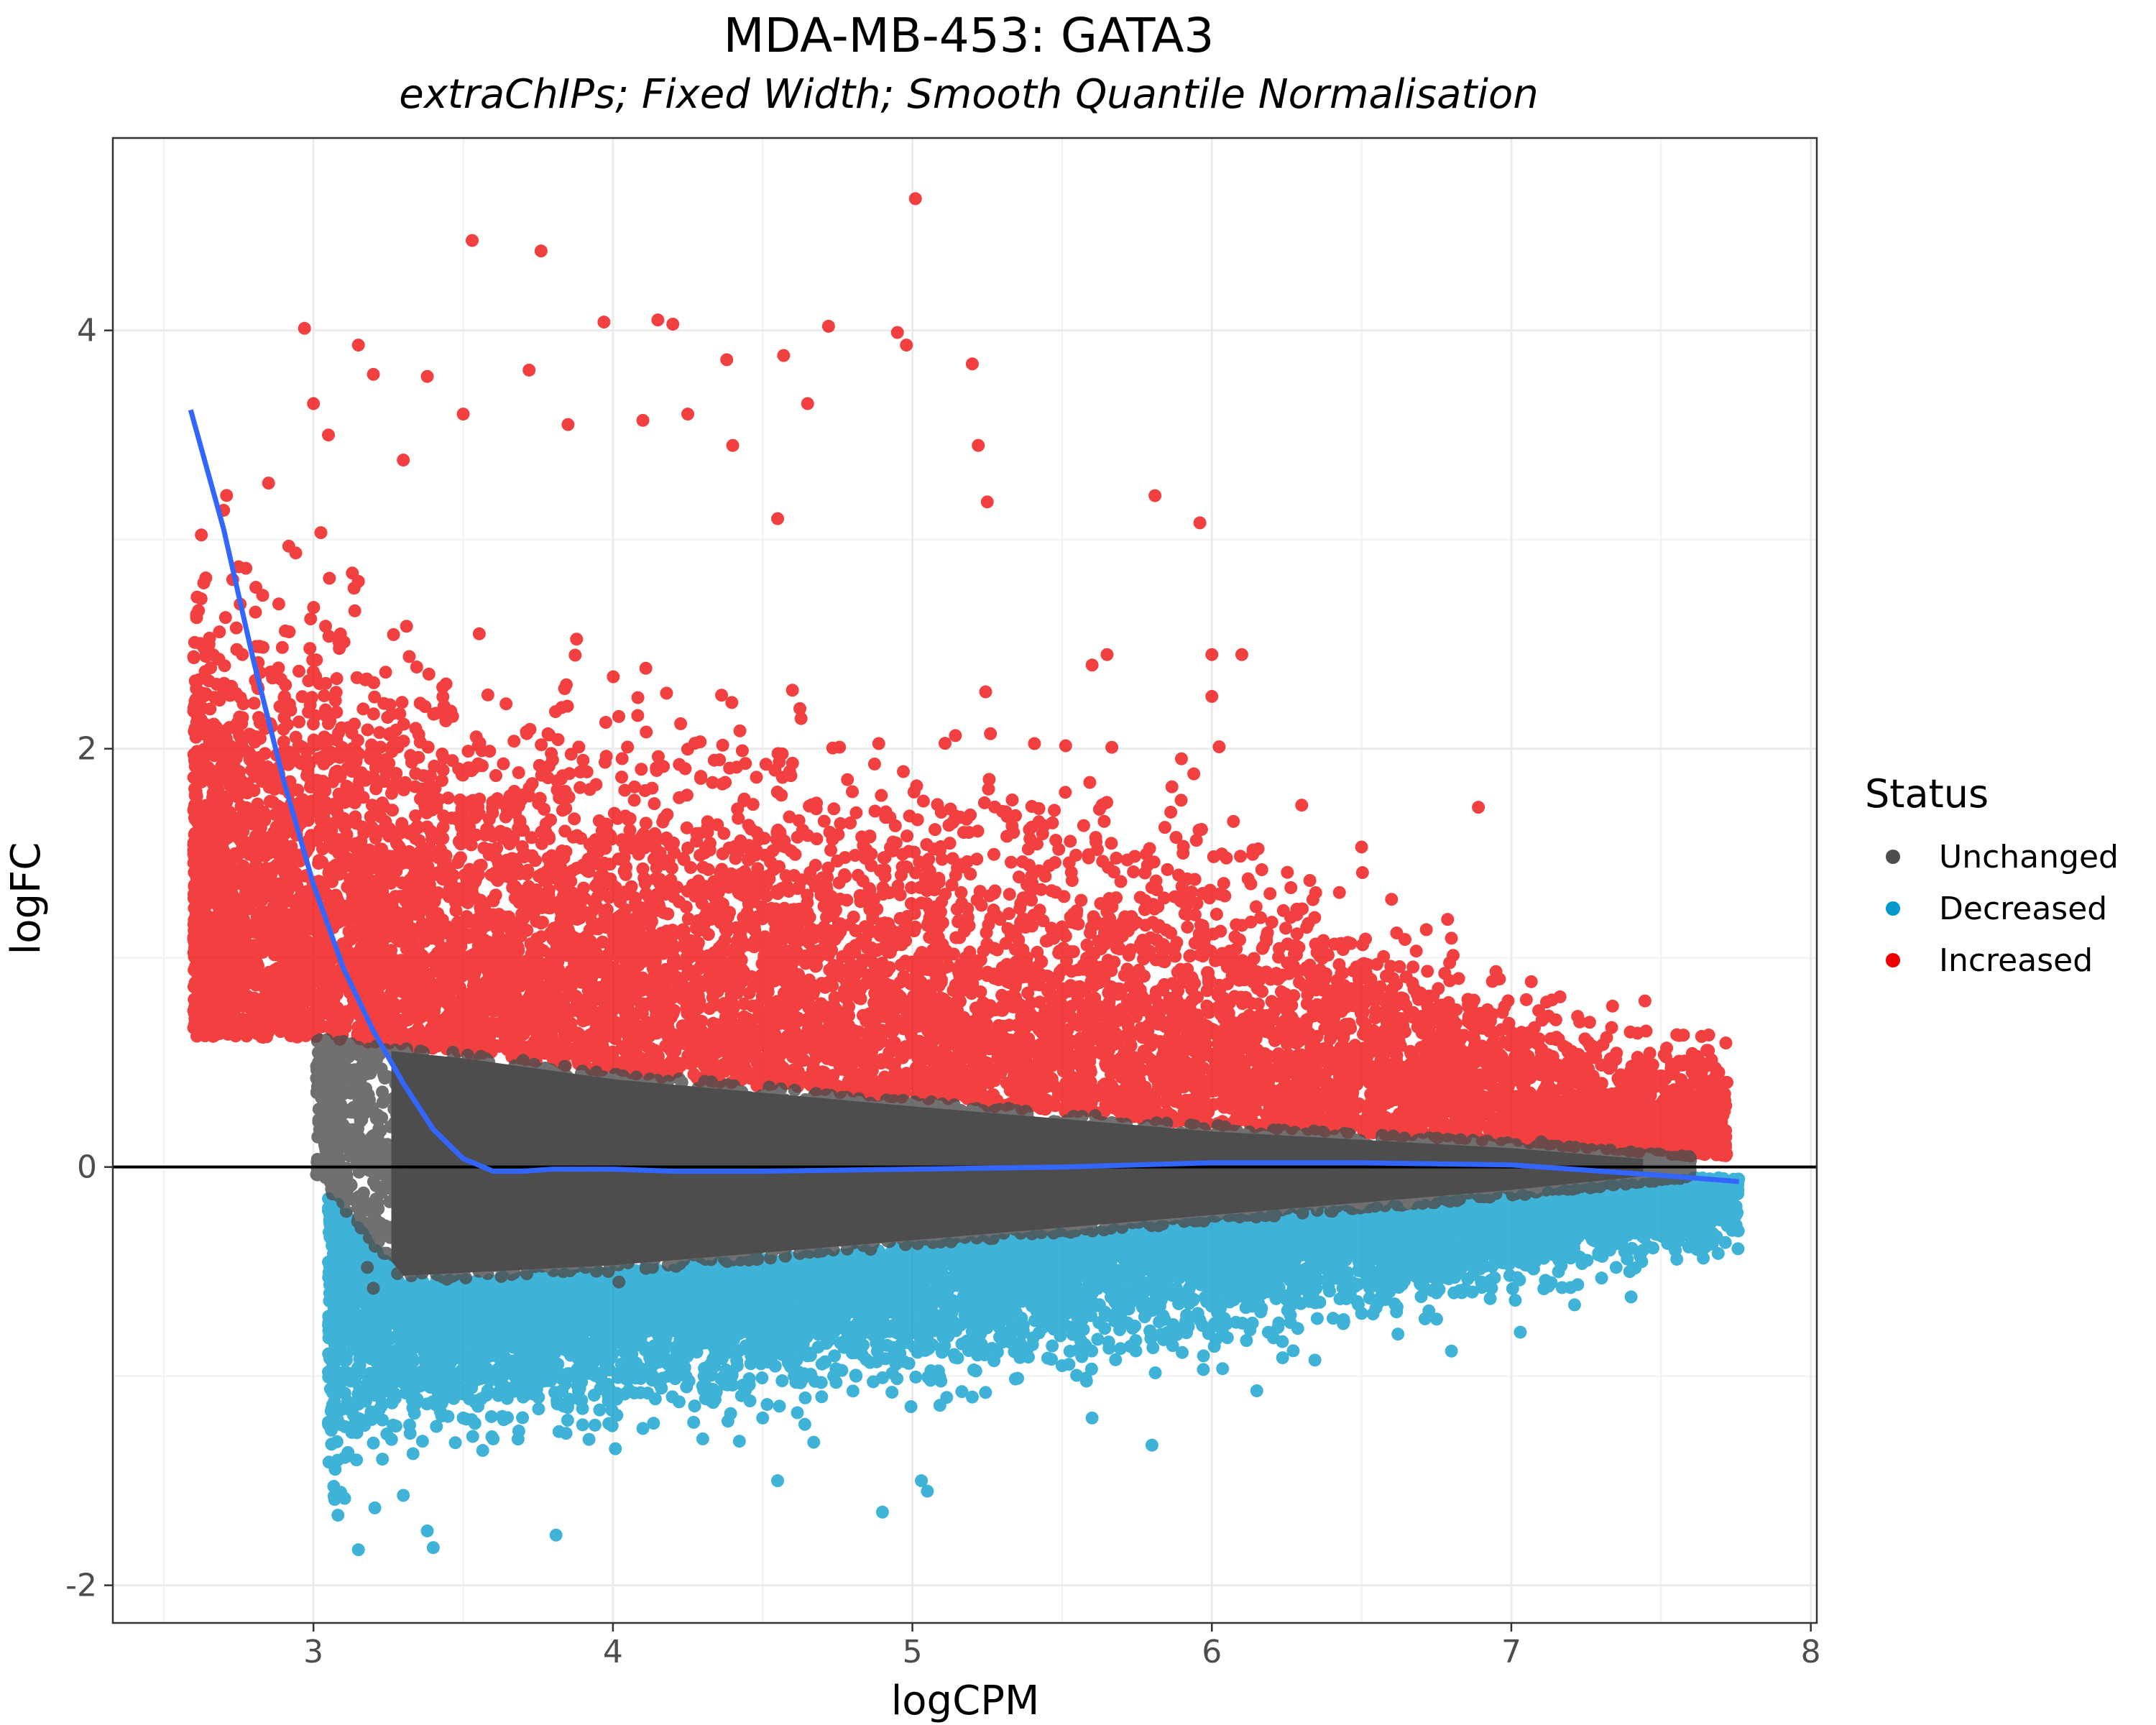  I want to click on chart-title: MDA-MB-453: GATA3, so click(970, 35).